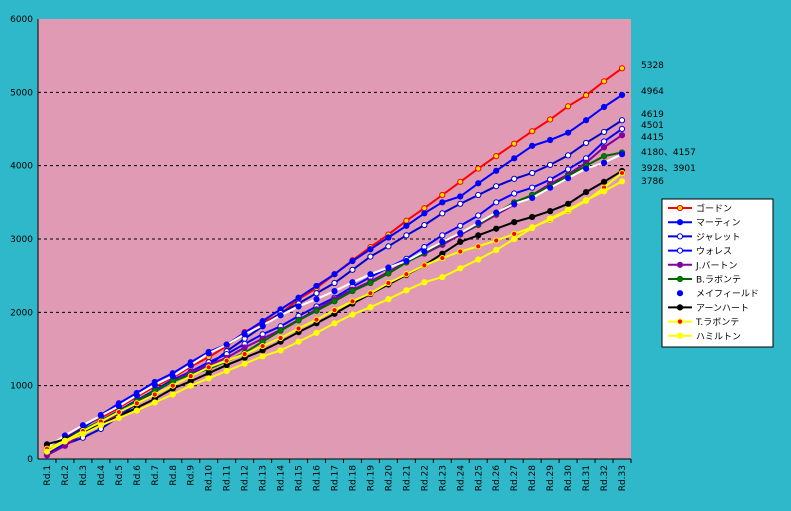  Describe the element at coordinates (66, 475) in the screenshot. I see `x-tick-label: Rd.2` at that location.